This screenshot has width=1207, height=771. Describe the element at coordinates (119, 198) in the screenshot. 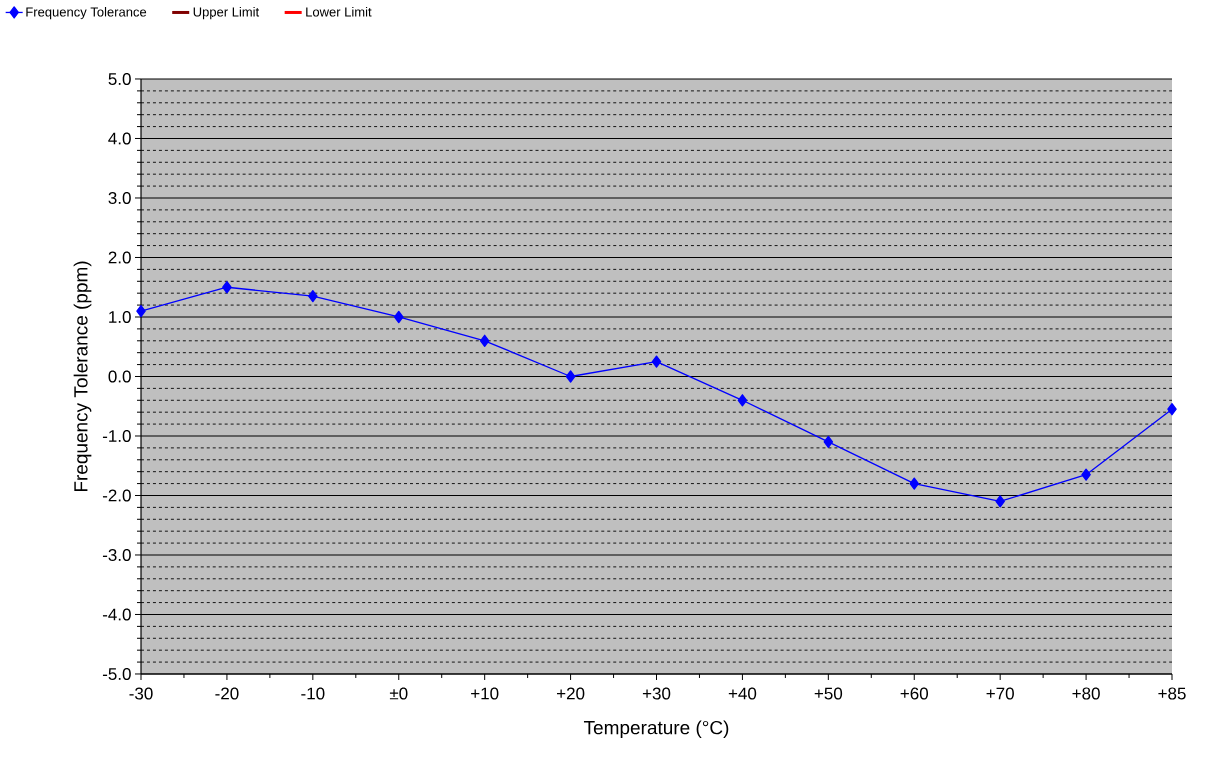

I see `y-tick-label: 3.0` at that location.